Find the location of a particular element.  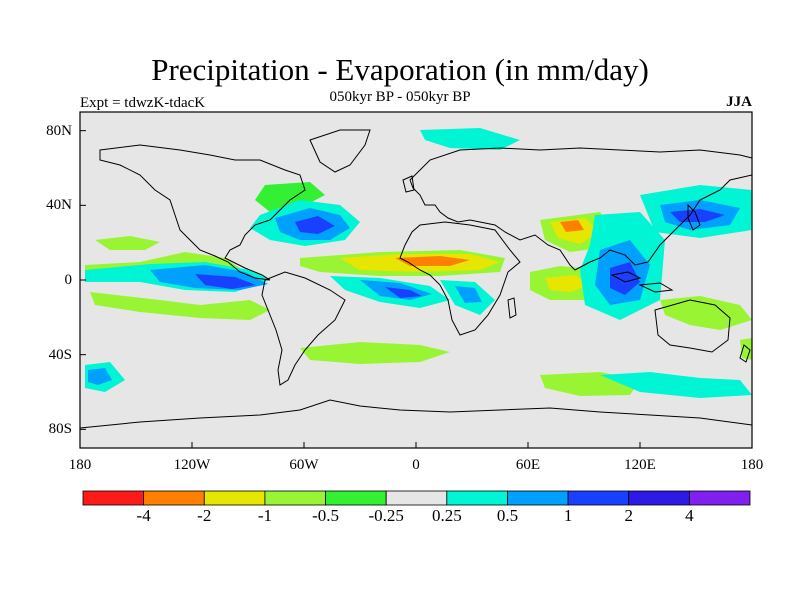

lon-tick-label: 60E is located at coordinates (528, 465).